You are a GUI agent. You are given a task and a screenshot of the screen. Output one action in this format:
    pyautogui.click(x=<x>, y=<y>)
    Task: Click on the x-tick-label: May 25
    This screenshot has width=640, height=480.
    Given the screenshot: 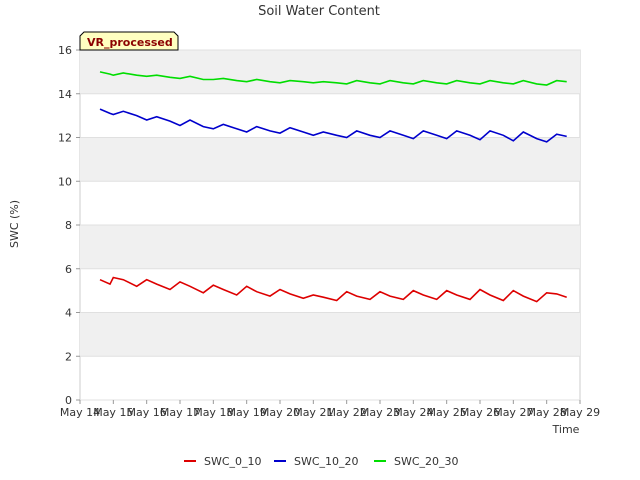 What is the action you would take?
    pyautogui.click(x=447, y=412)
    